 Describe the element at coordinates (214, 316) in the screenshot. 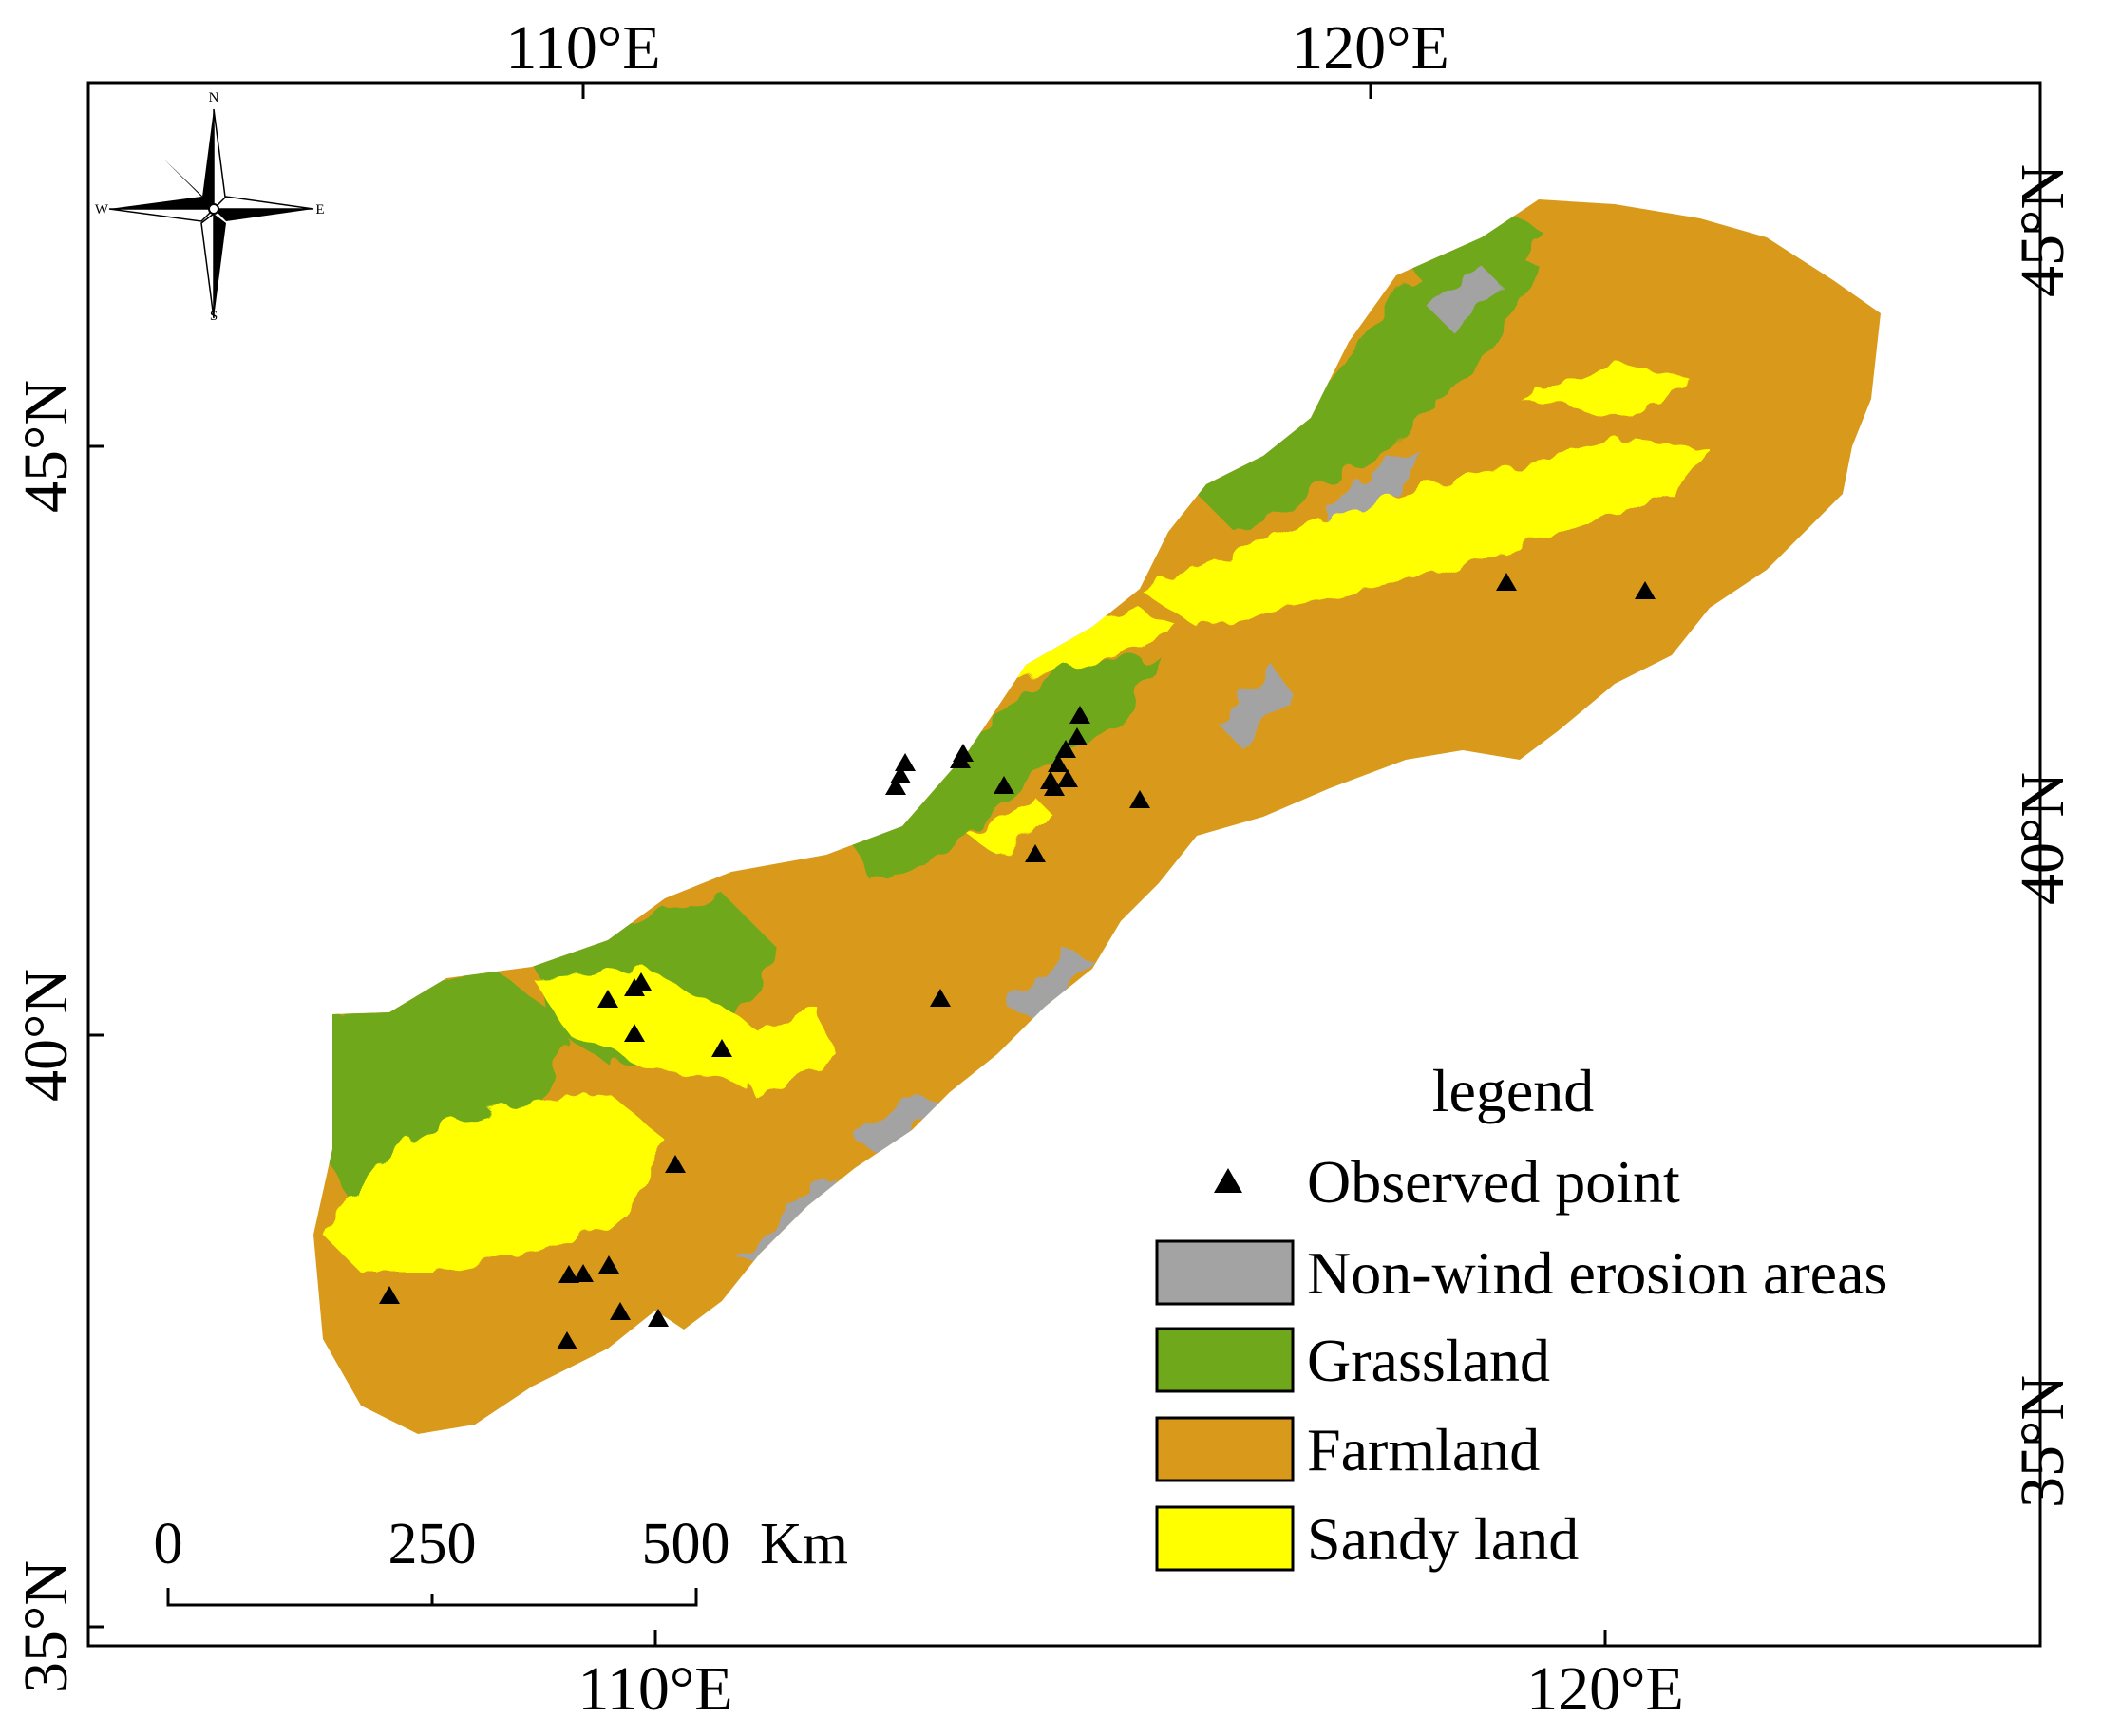

I see `compass-s: S` at that location.